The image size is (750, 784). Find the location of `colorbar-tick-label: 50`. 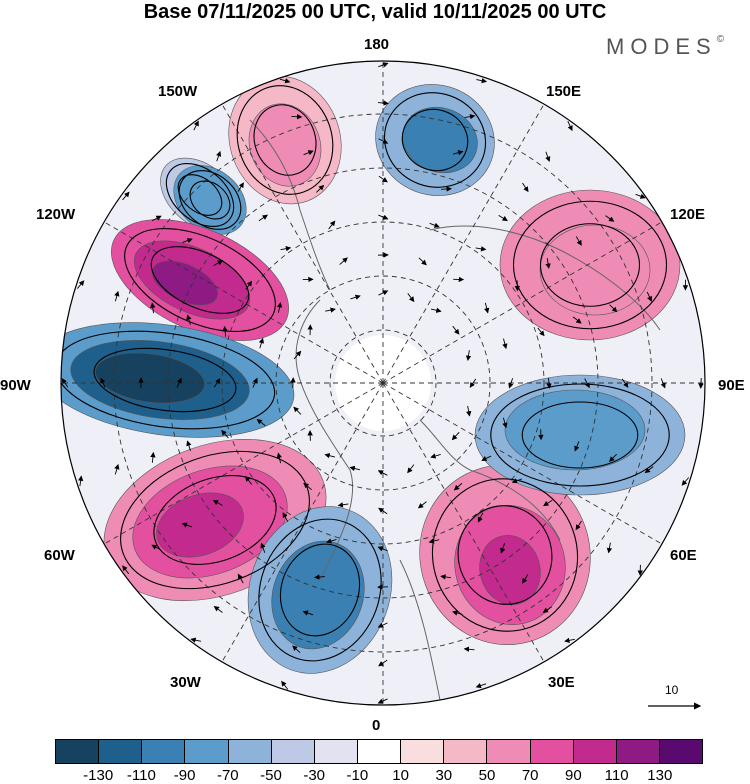

colorbar-tick-label: 50 is located at coordinates (487, 775).